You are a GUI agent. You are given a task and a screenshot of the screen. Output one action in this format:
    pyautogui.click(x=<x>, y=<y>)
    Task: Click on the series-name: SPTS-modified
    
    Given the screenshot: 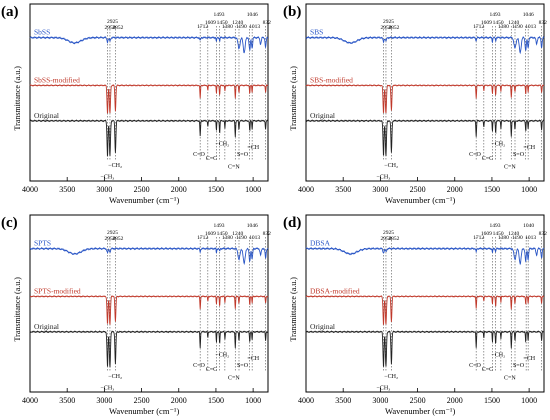 What is the action you would take?
    pyautogui.click(x=57, y=290)
    